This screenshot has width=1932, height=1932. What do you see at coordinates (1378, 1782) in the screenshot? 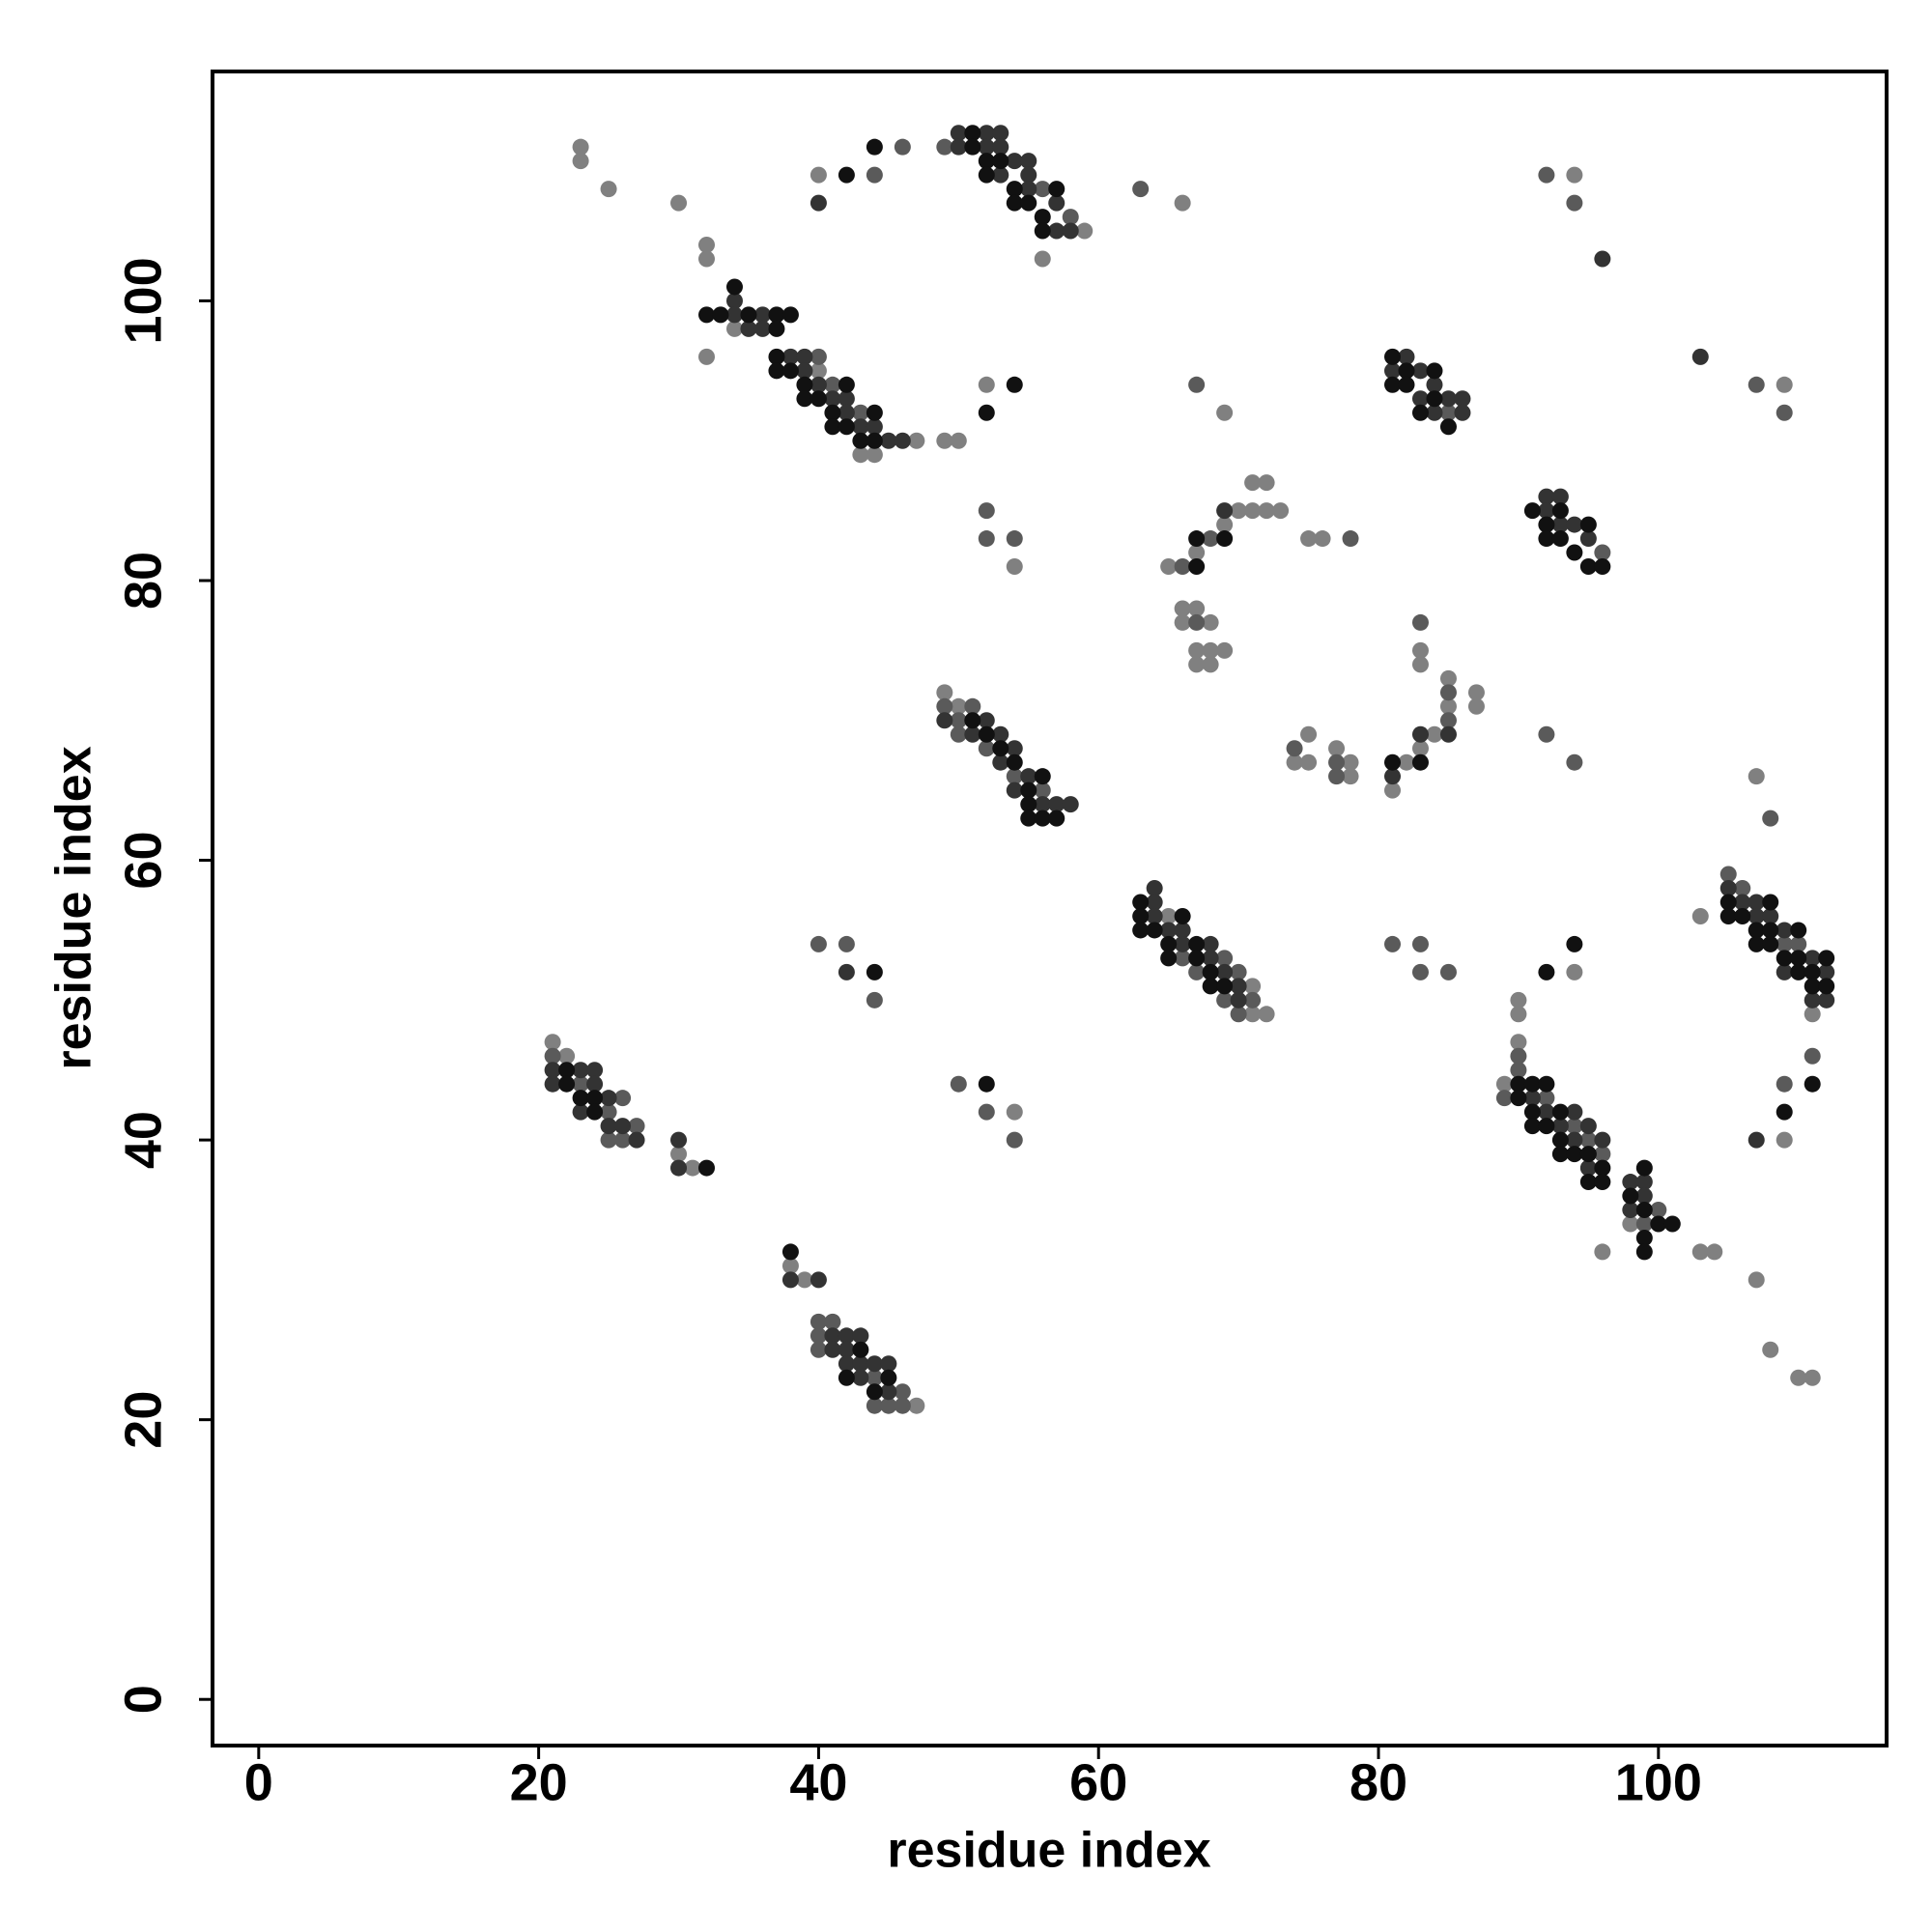
I see `x-tick-label: 80` at bounding box center [1378, 1782].